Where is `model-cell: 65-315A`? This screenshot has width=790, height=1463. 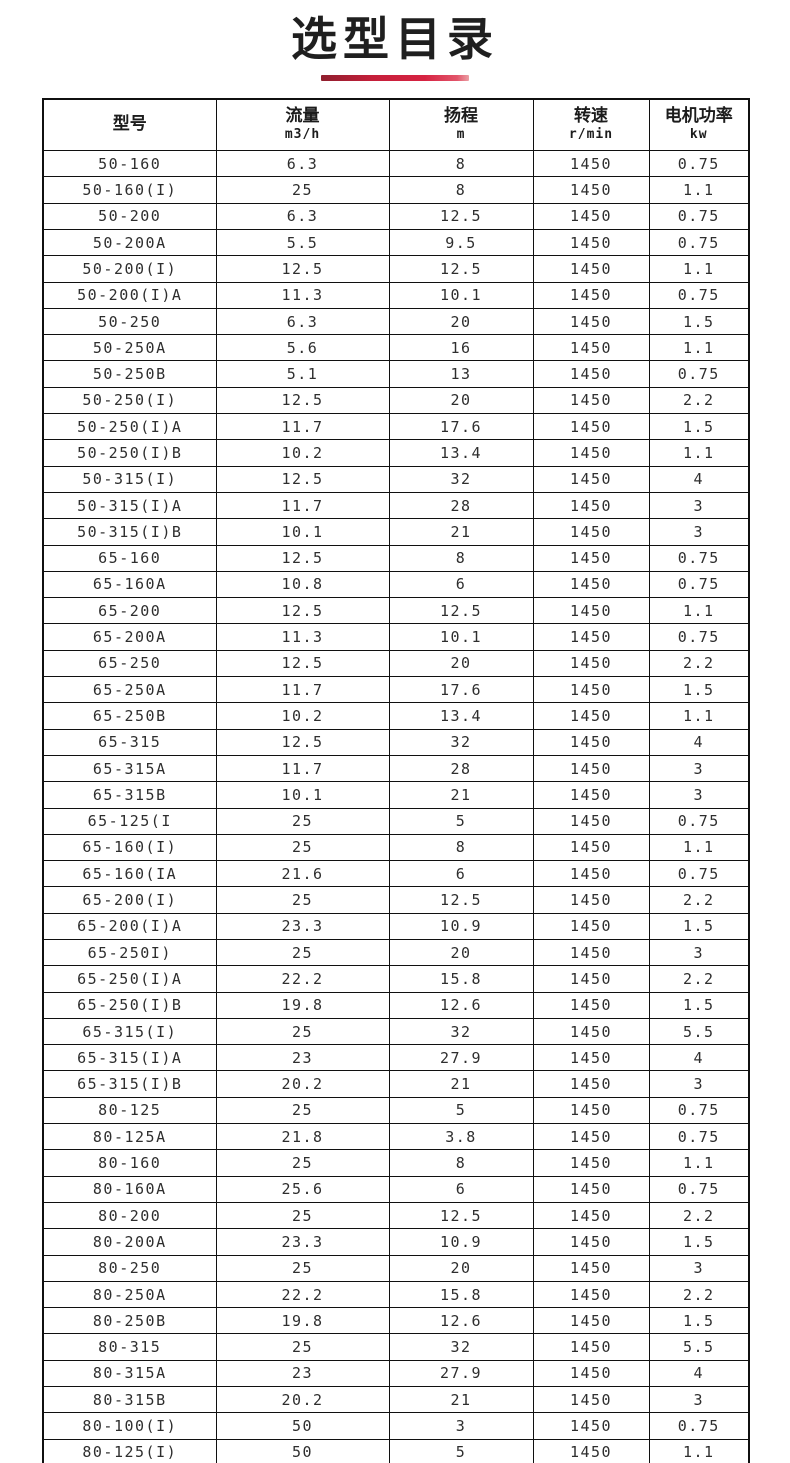 model-cell: 65-315A is located at coordinates (129, 768).